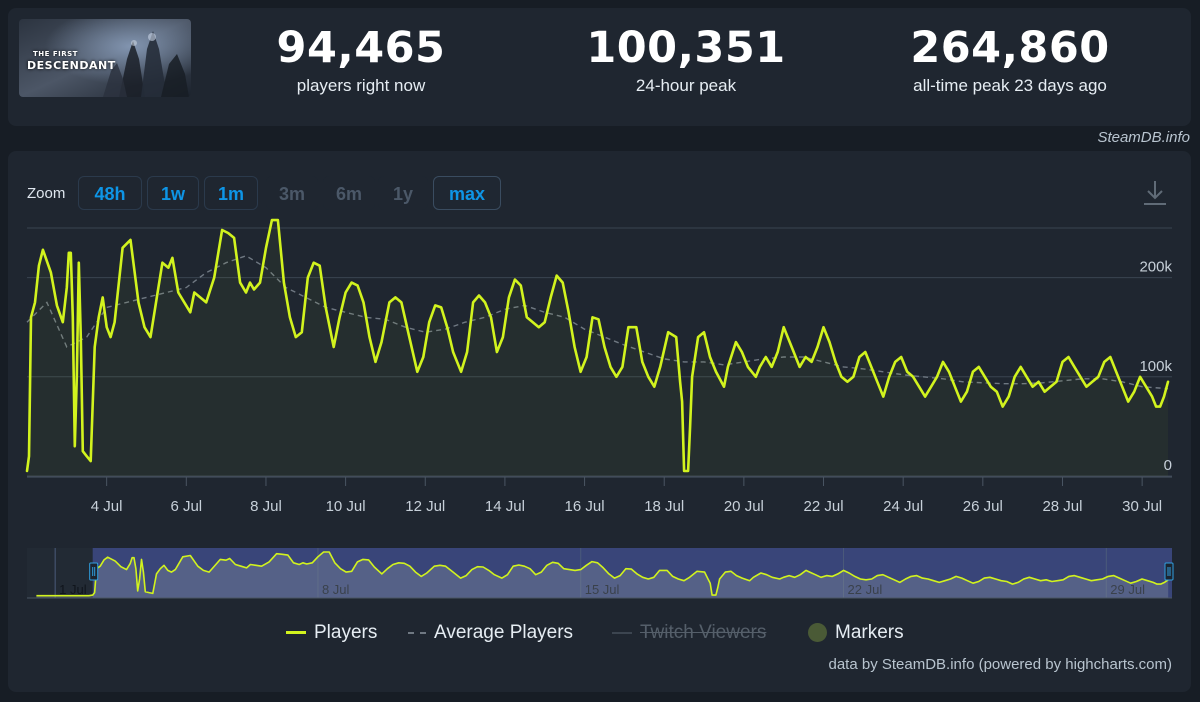 Image resolution: width=1200 pixels, height=702 pixels. What do you see at coordinates (467, 193) in the screenshot?
I see `zoom-max-button: max` at bounding box center [467, 193].